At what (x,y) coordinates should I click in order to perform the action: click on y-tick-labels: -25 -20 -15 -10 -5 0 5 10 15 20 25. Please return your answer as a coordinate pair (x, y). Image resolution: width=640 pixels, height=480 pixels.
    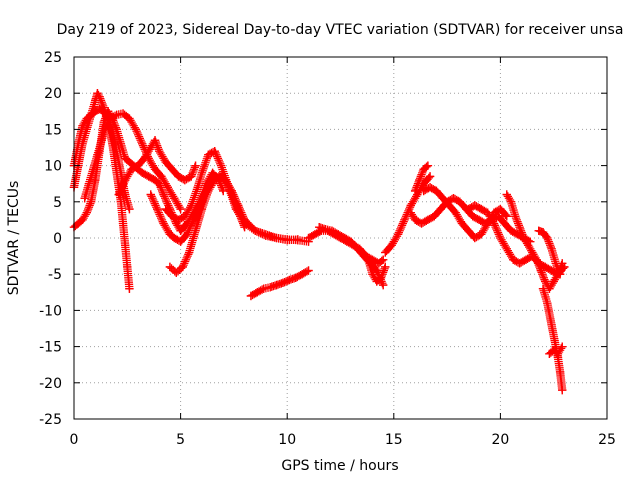
    Looking at the image, I should click on (50, 239).